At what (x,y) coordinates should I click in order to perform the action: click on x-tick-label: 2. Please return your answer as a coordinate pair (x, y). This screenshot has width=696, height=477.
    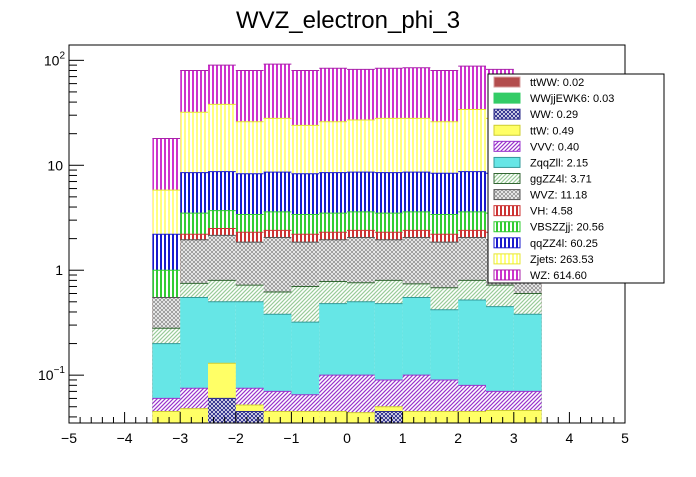
    Looking at the image, I should click on (458, 438).